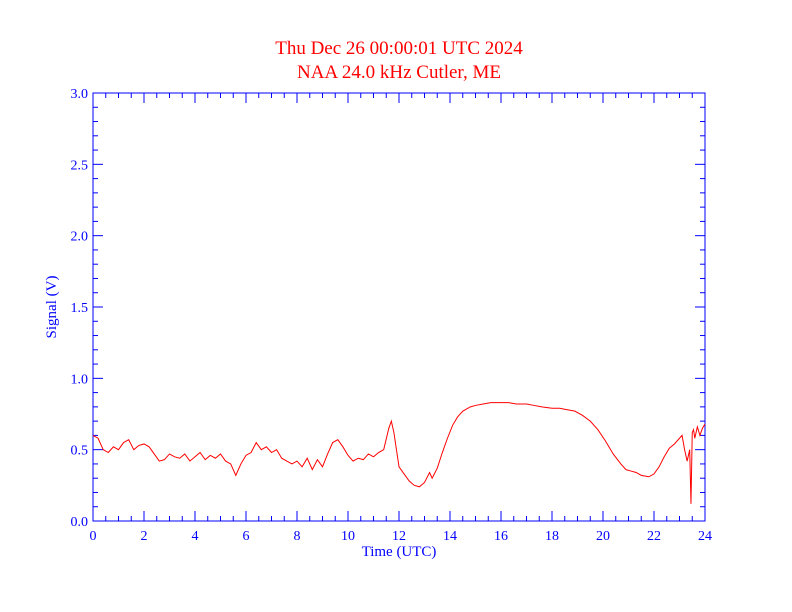 This screenshot has height=612, width=792. I want to click on y-tick-label: 0.5, so click(80, 451).